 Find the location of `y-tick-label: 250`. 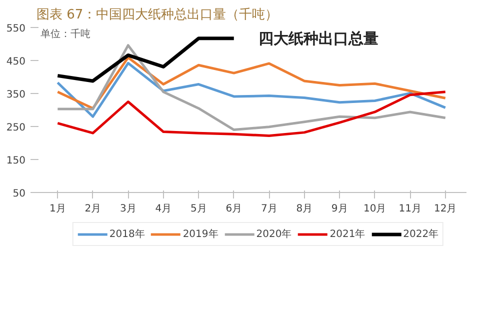

y-tick-label: 250 is located at coordinates (16, 128).